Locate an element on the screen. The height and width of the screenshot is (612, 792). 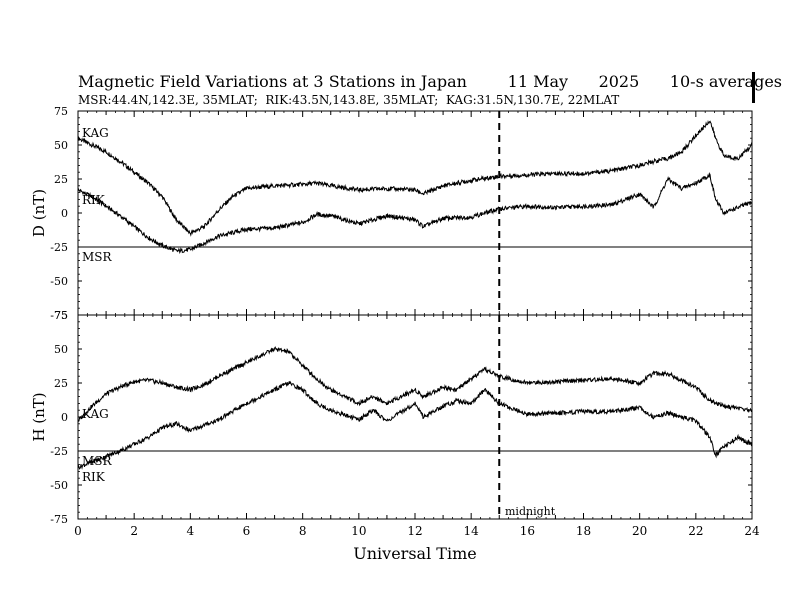
yaxis-label-d: D (nT) is located at coordinates (39, 213).